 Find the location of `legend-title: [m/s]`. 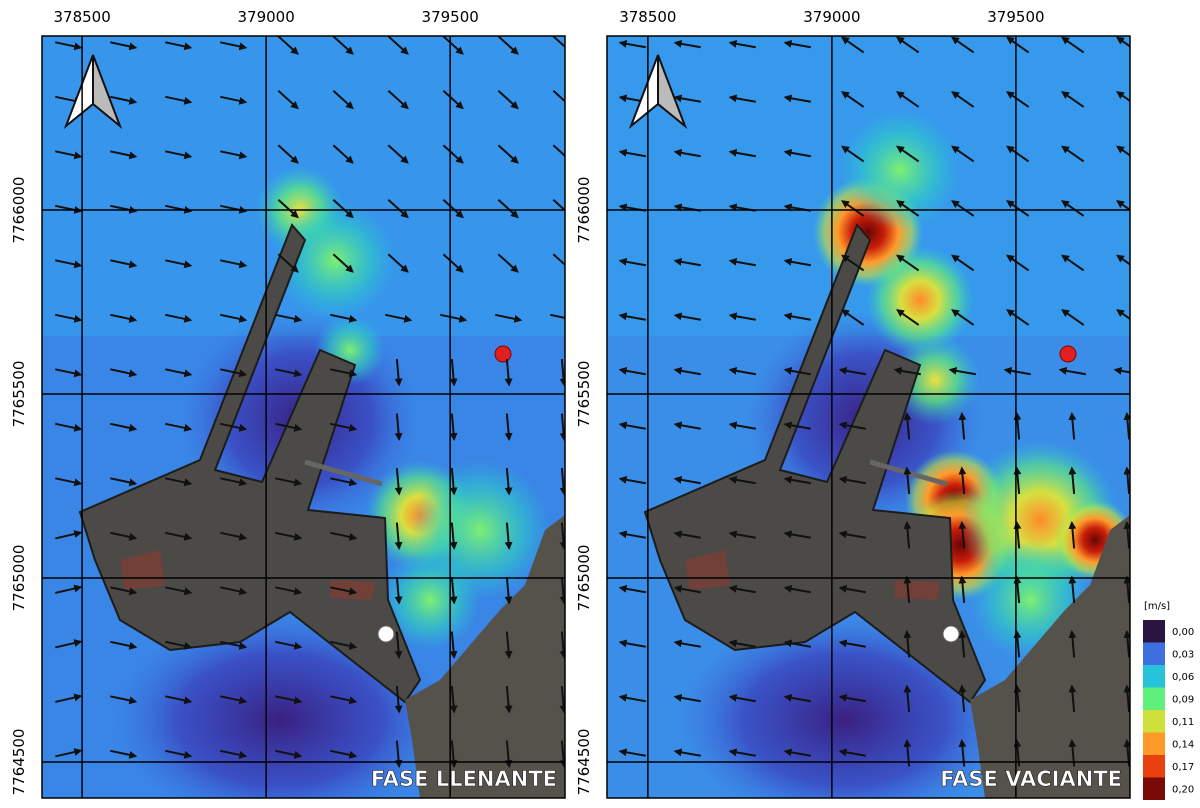

legend-title: [m/s] is located at coordinates (1157, 606).